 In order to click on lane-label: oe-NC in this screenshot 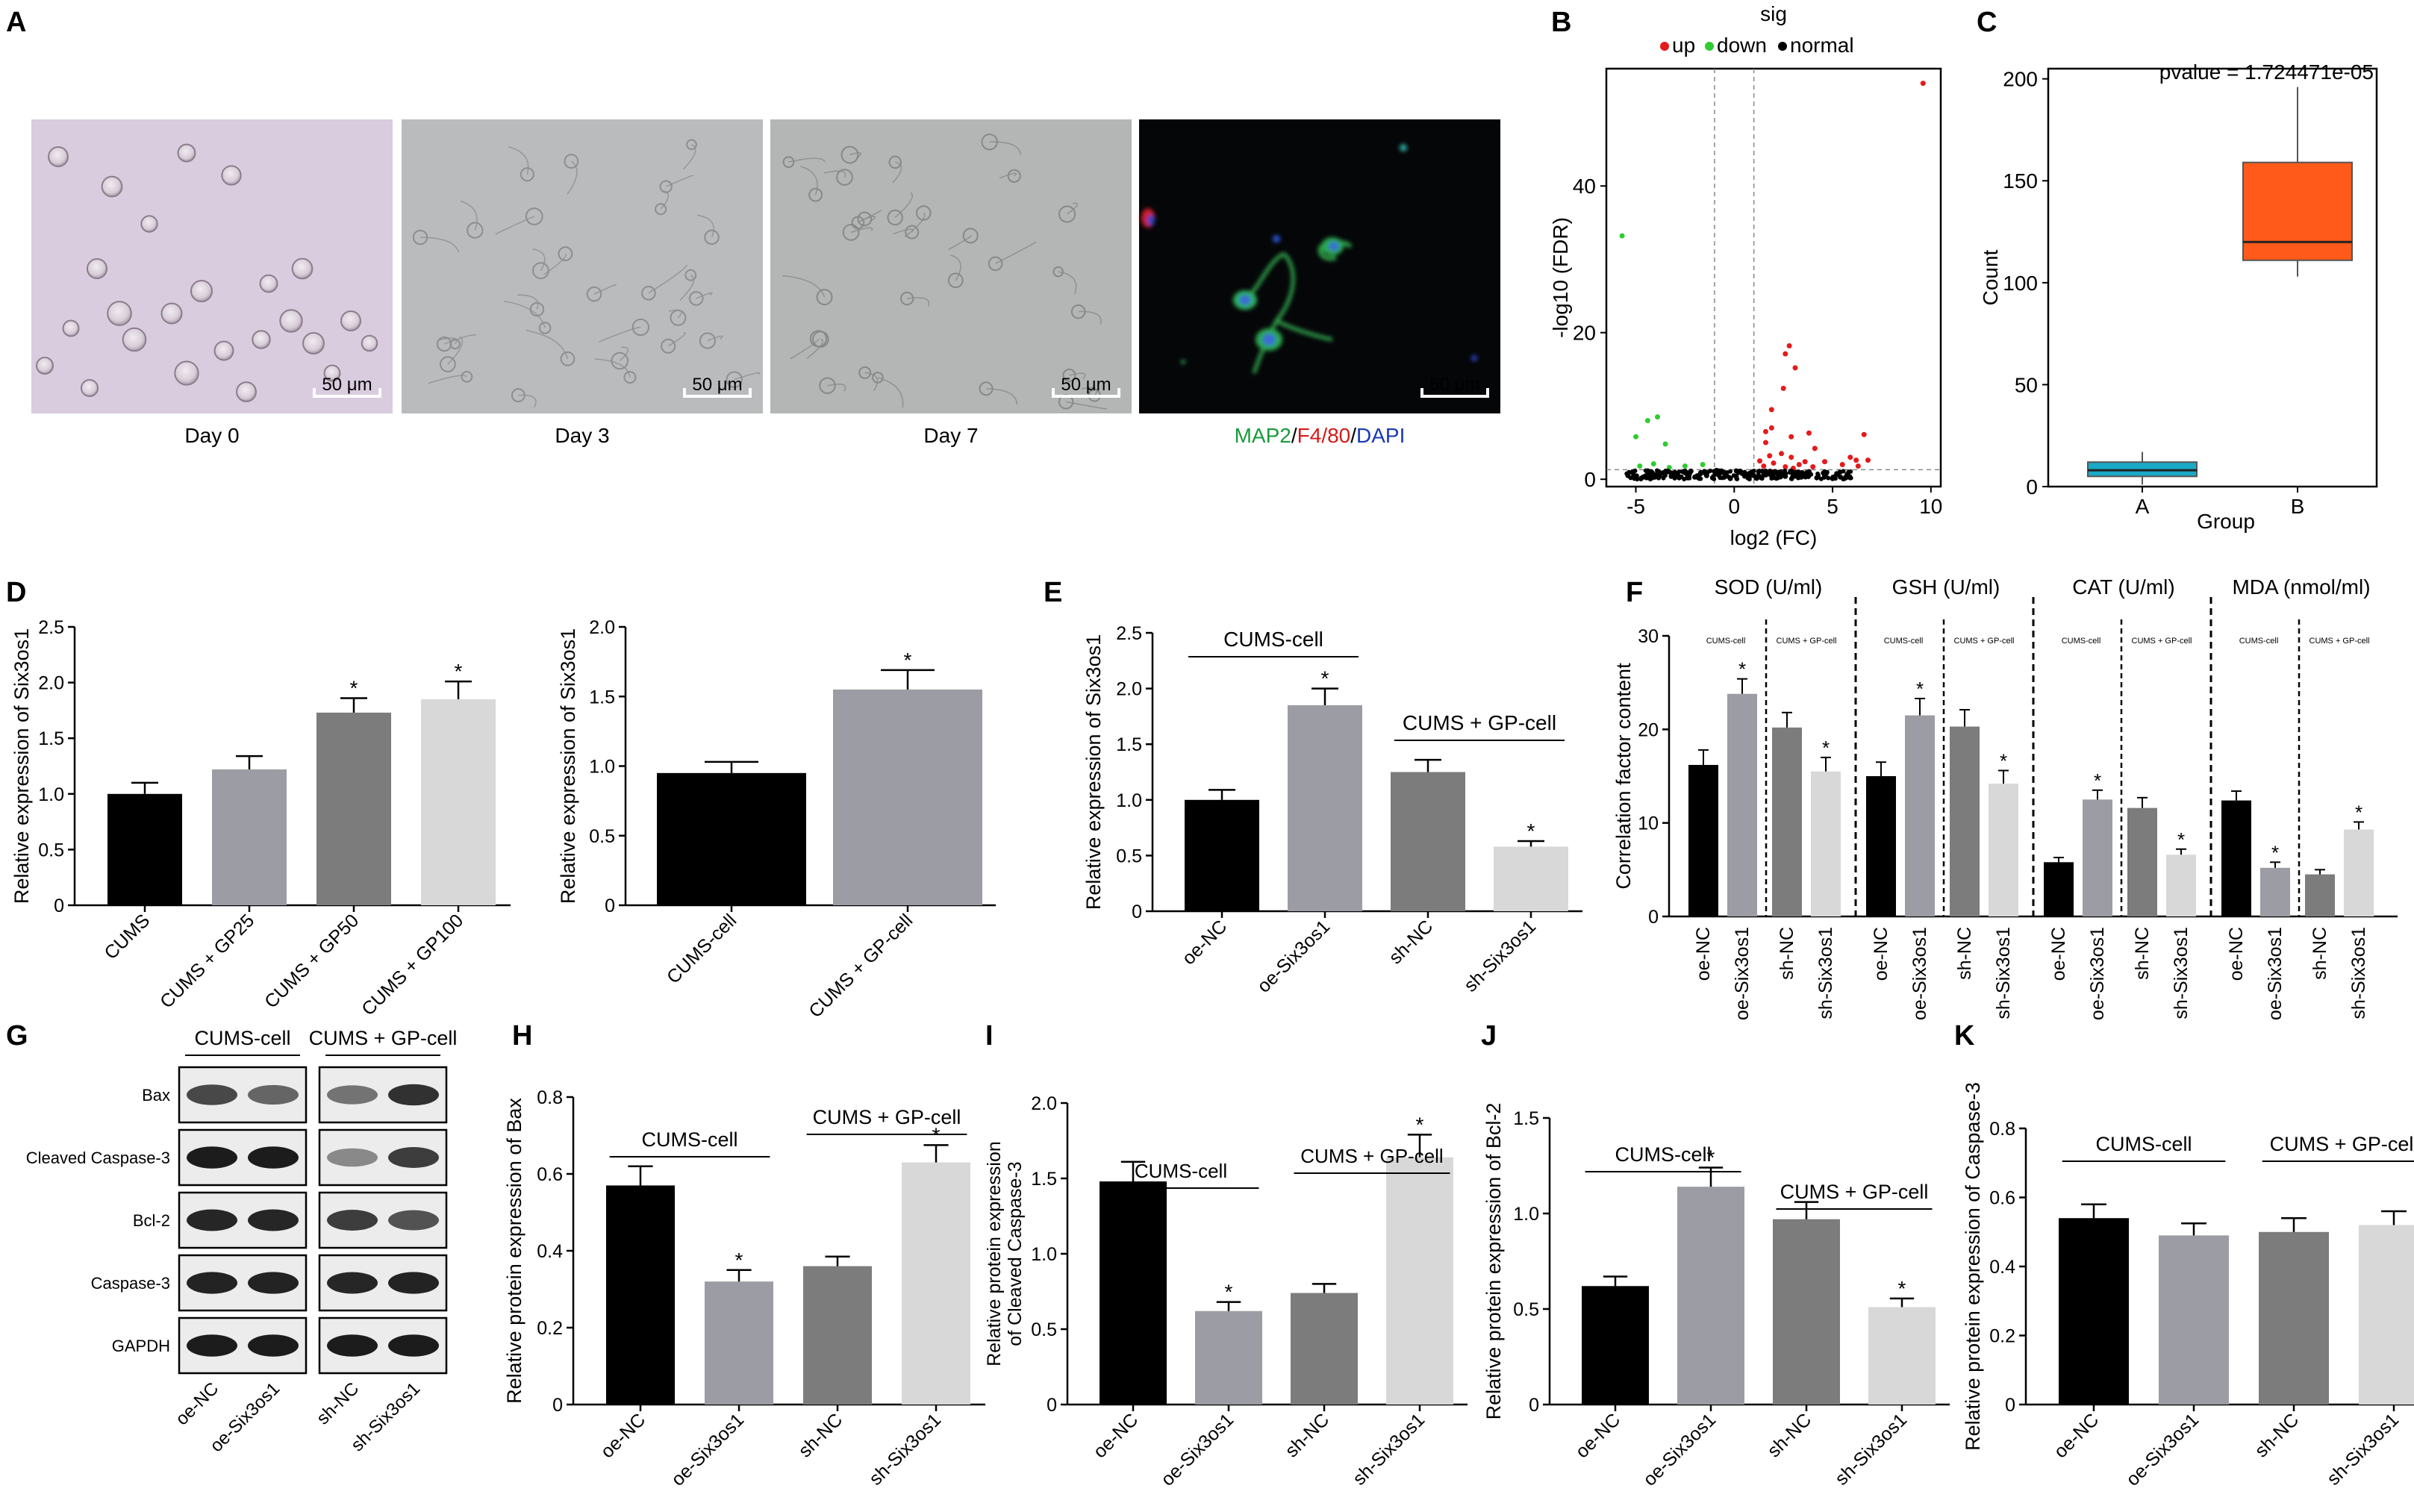, I will do `click(197, 1403)`.